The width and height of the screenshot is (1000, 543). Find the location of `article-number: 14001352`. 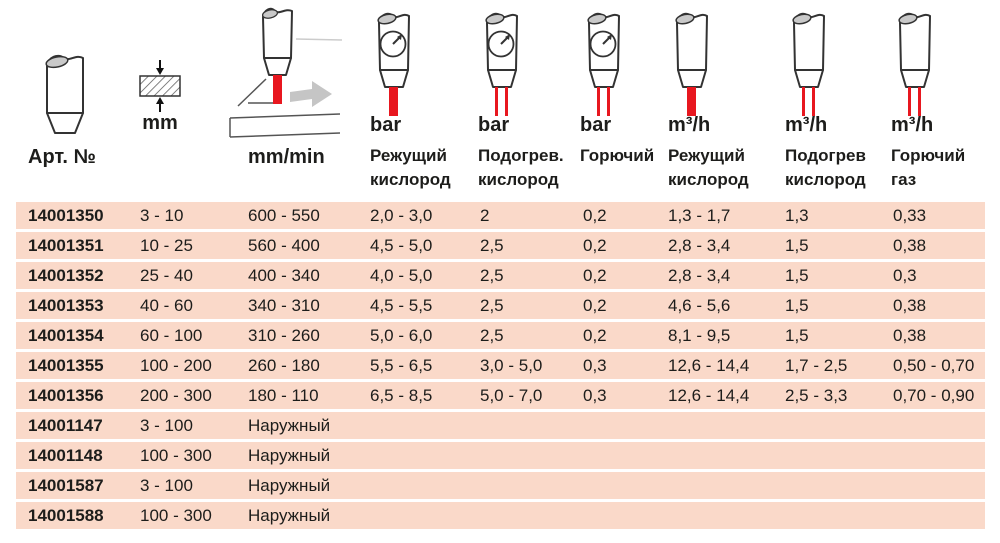

article-number: 14001352 is located at coordinates (66, 275).